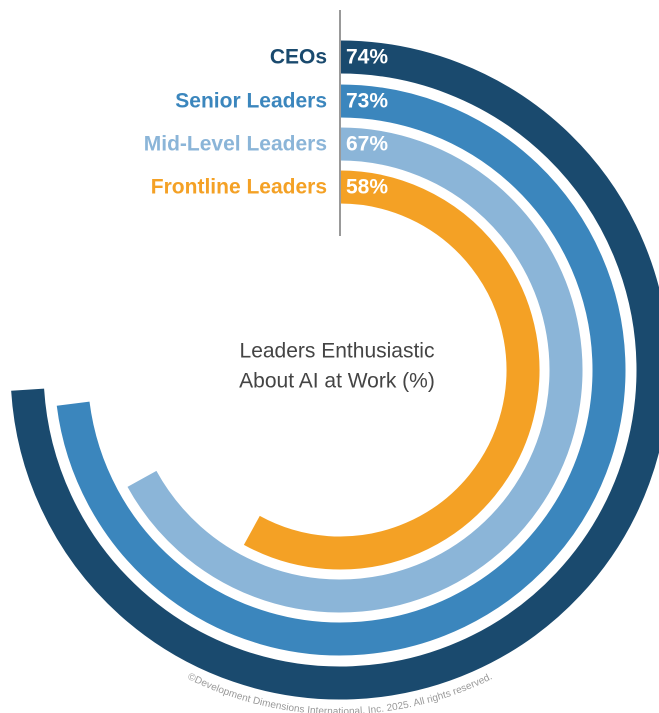  I want to click on value-label: 74%, so click(367, 57).